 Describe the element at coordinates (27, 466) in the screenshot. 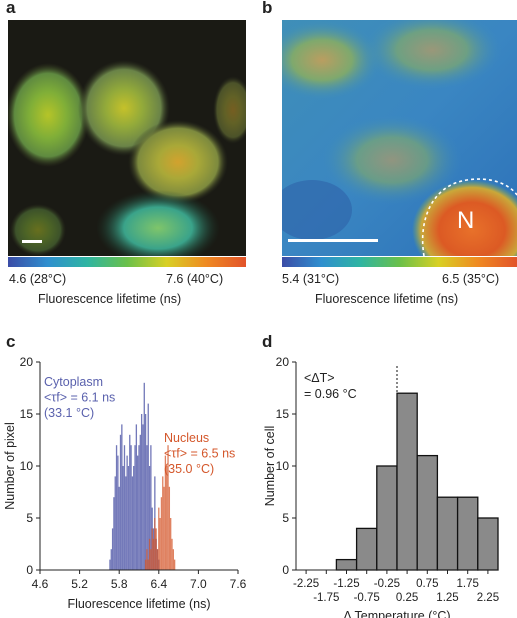

I see `y-tick-label: 10` at that location.